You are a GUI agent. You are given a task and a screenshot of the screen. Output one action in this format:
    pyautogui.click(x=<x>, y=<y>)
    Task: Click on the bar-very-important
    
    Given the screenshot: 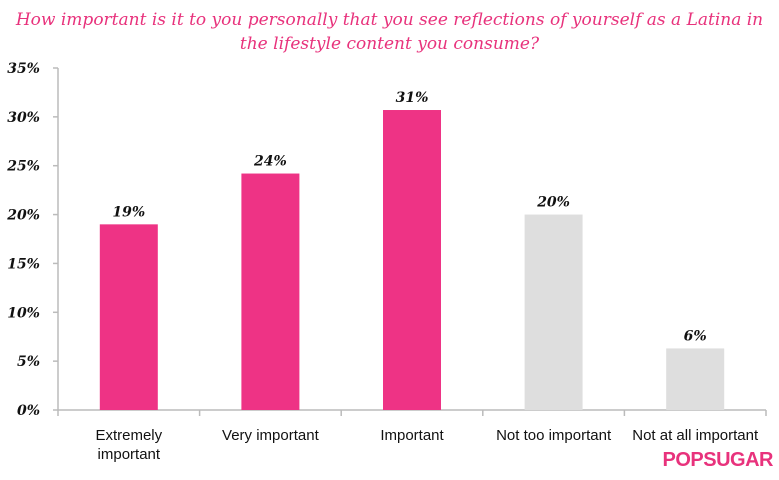 What is the action you would take?
    pyautogui.click(x=270, y=291)
    